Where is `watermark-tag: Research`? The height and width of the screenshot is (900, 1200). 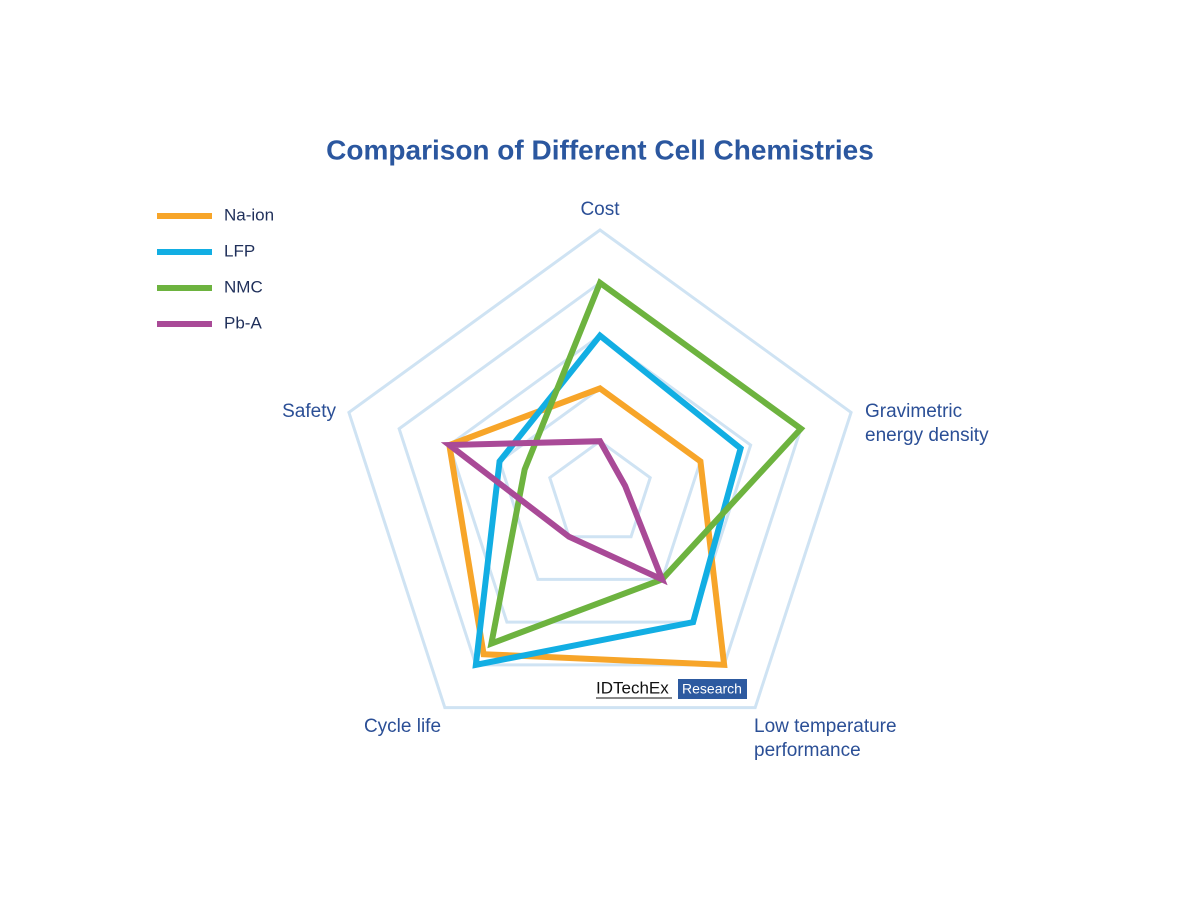
watermark-tag: Research is located at coordinates (712, 689).